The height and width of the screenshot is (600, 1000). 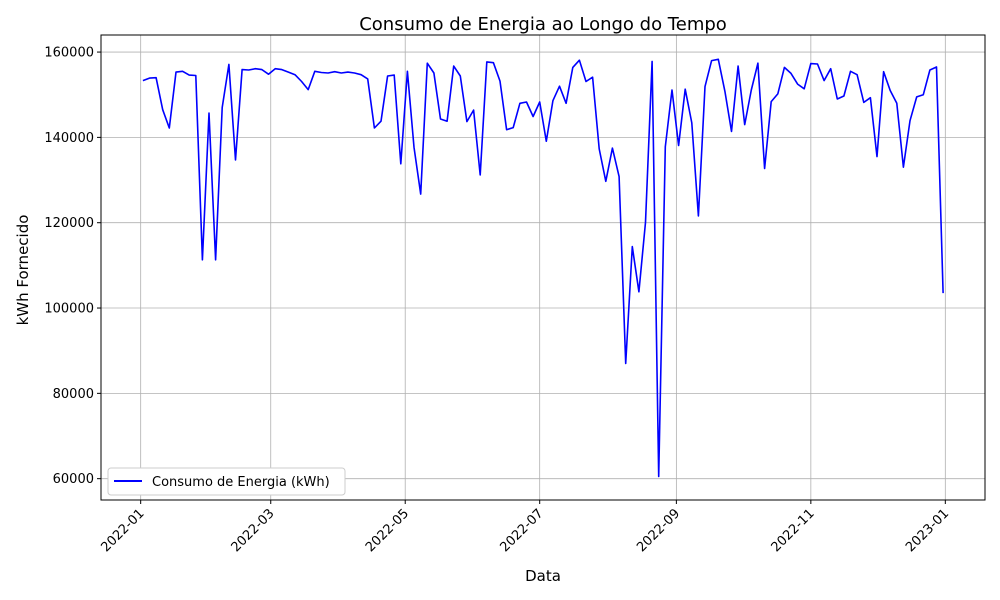 I want to click on y-tick-label: 100000, so click(x=69, y=309).